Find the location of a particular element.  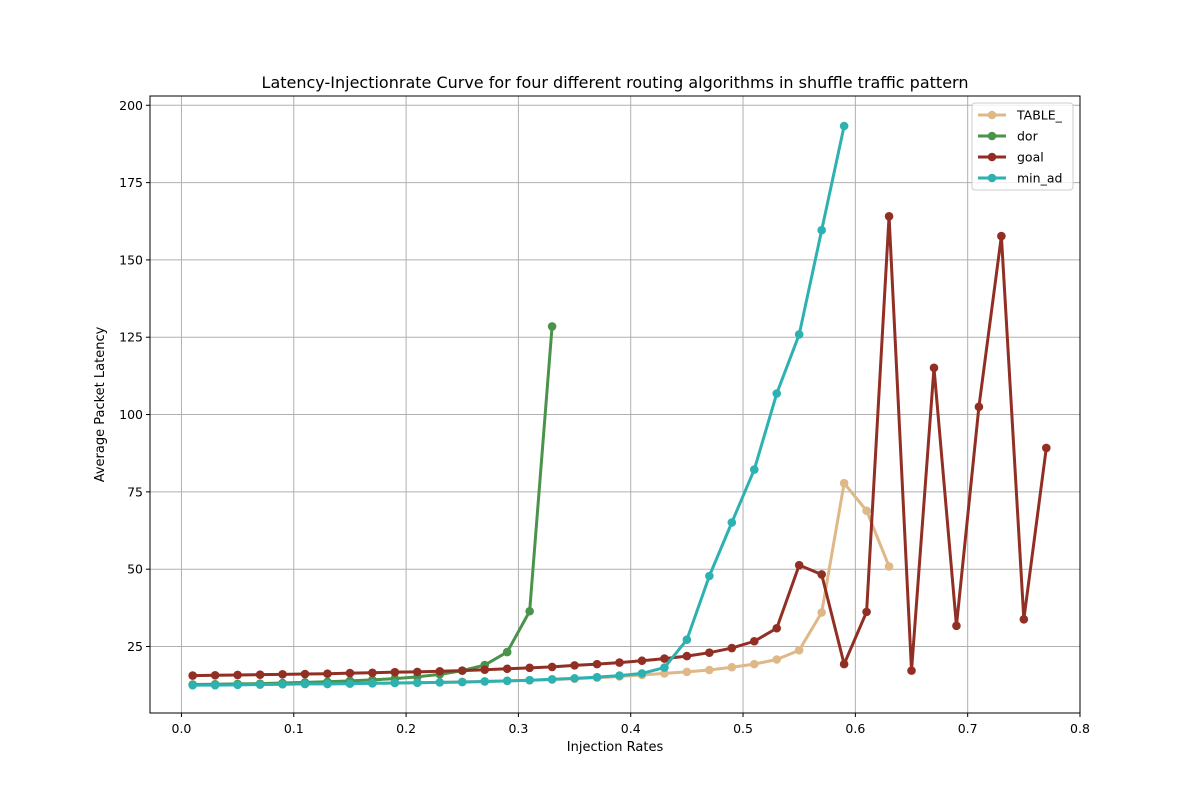

legend-box is located at coordinates (1022, 146).